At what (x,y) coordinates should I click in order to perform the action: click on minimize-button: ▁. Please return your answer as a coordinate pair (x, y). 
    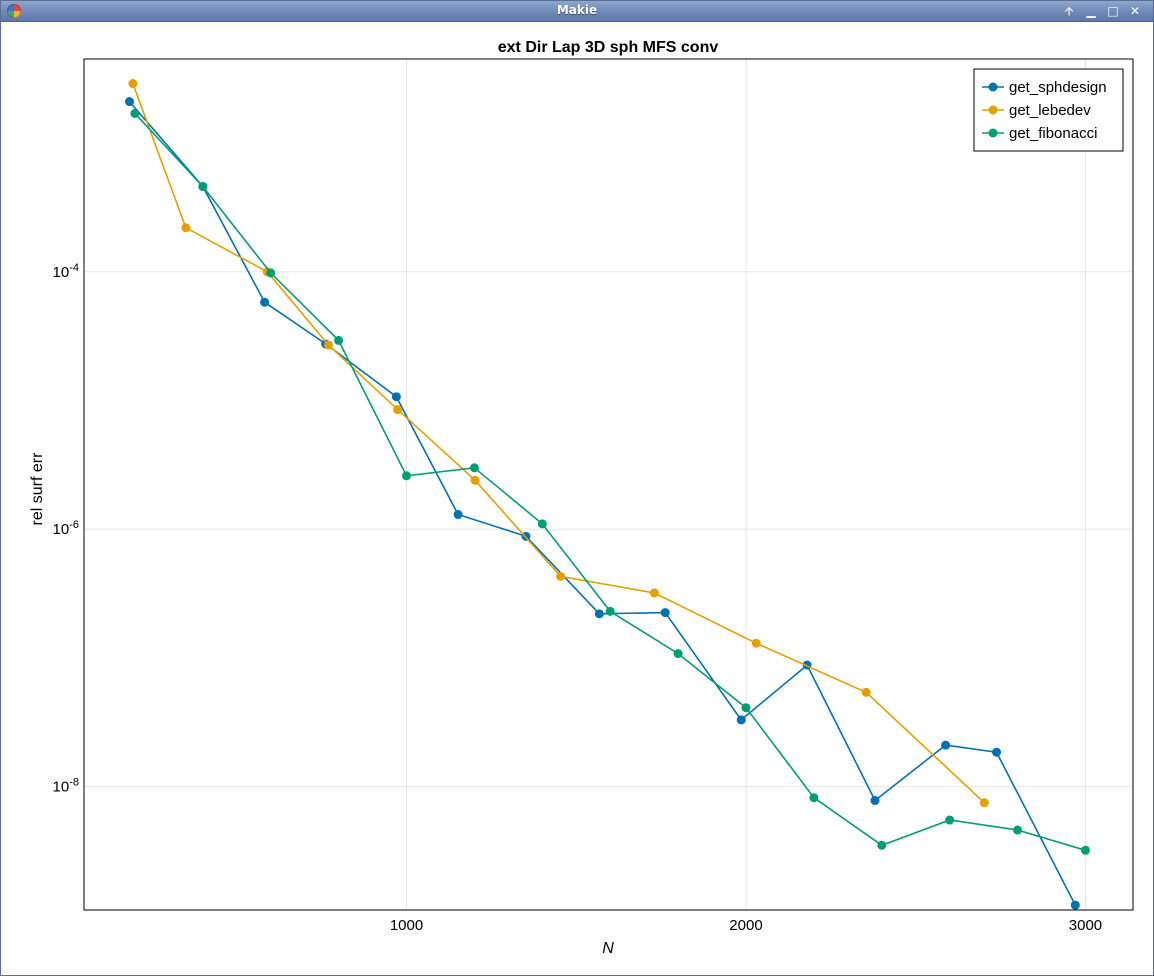
    Looking at the image, I should click on (1091, 11).